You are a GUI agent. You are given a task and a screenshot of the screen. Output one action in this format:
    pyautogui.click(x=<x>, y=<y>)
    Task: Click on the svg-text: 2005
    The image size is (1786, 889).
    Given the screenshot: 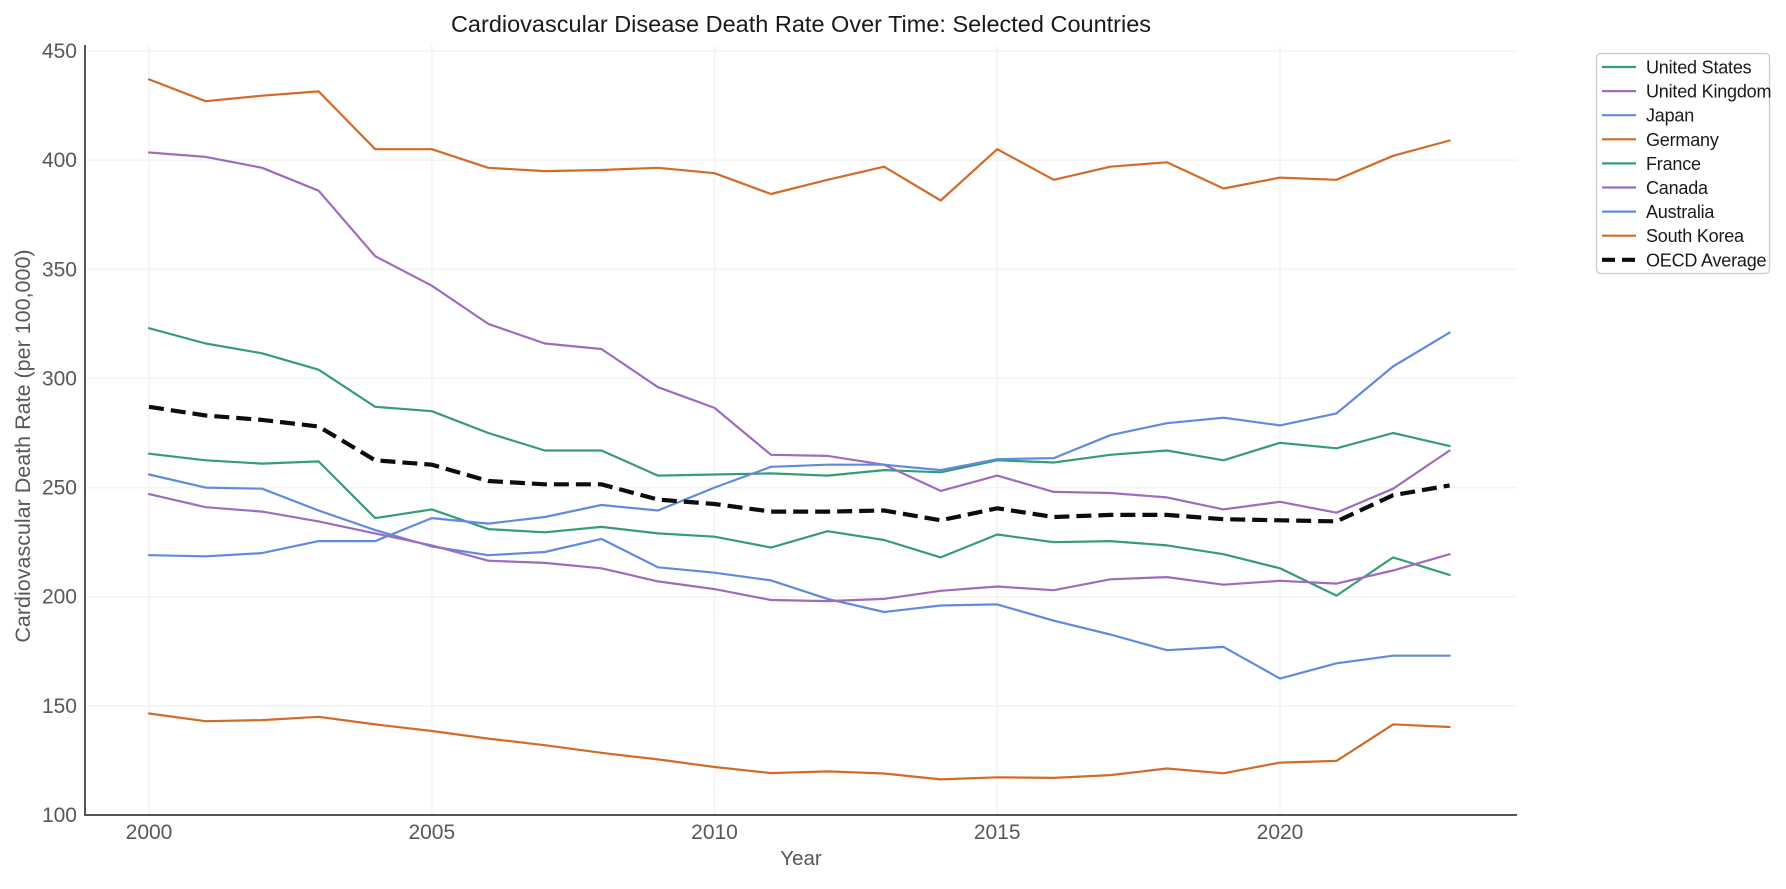 What is the action you would take?
    pyautogui.click(x=431, y=832)
    